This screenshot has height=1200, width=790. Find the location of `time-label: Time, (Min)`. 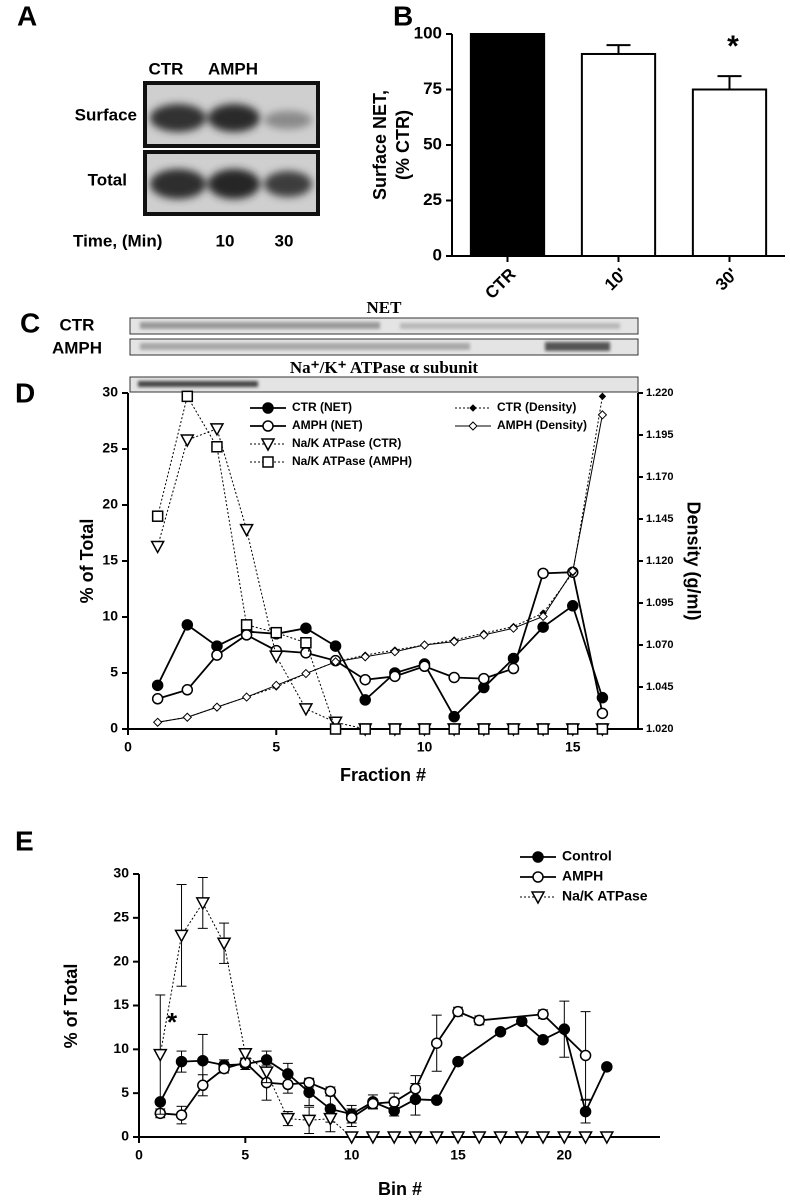

time-label: Time, (Min) is located at coordinates (117, 240).